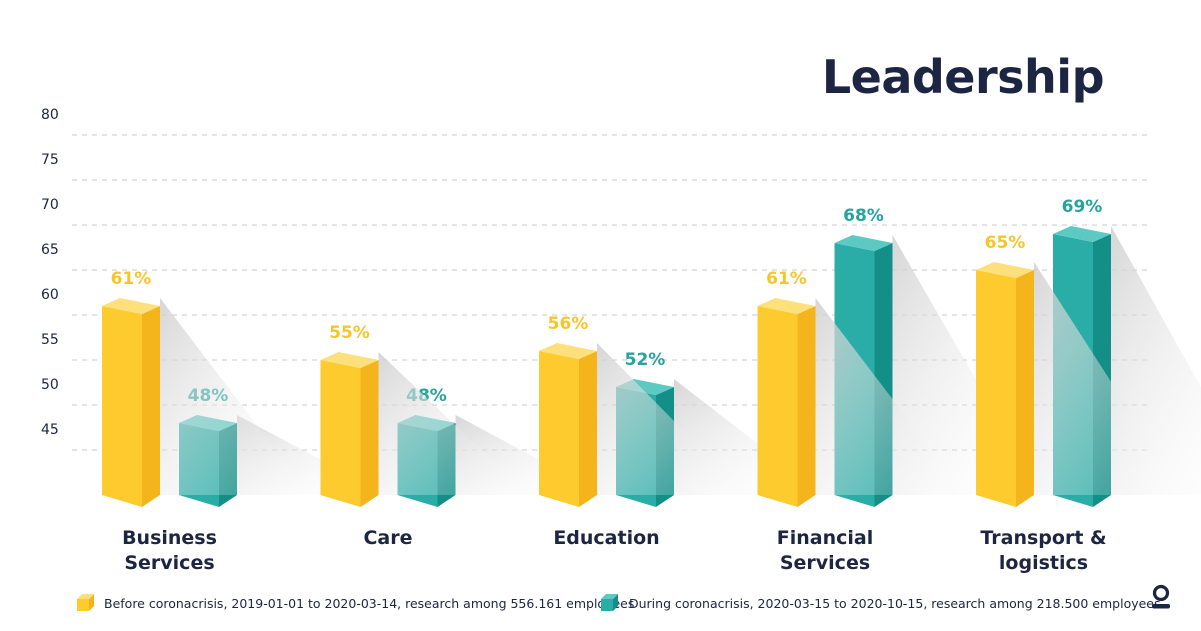  What do you see at coordinates (50, 160) in the screenshot?
I see `y-tick-label: 75` at bounding box center [50, 160].